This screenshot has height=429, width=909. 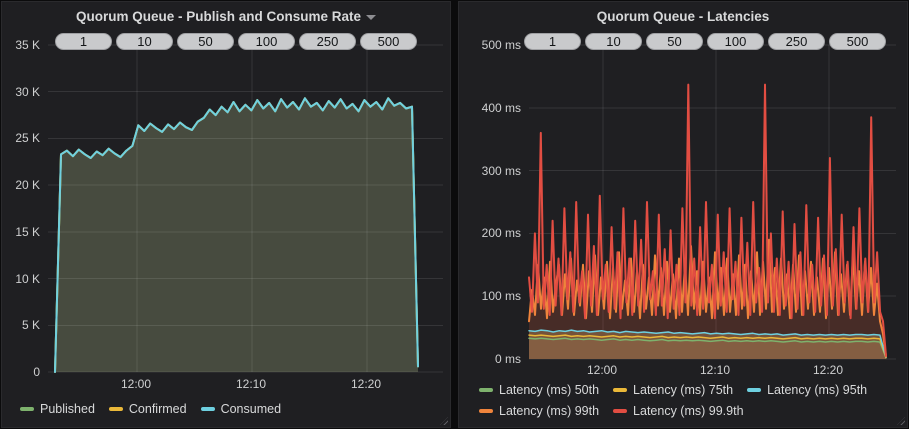 What do you see at coordinates (486, 411) in the screenshot?
I see `latency-99th-swatch-icon` at bounding box center [486, 411].